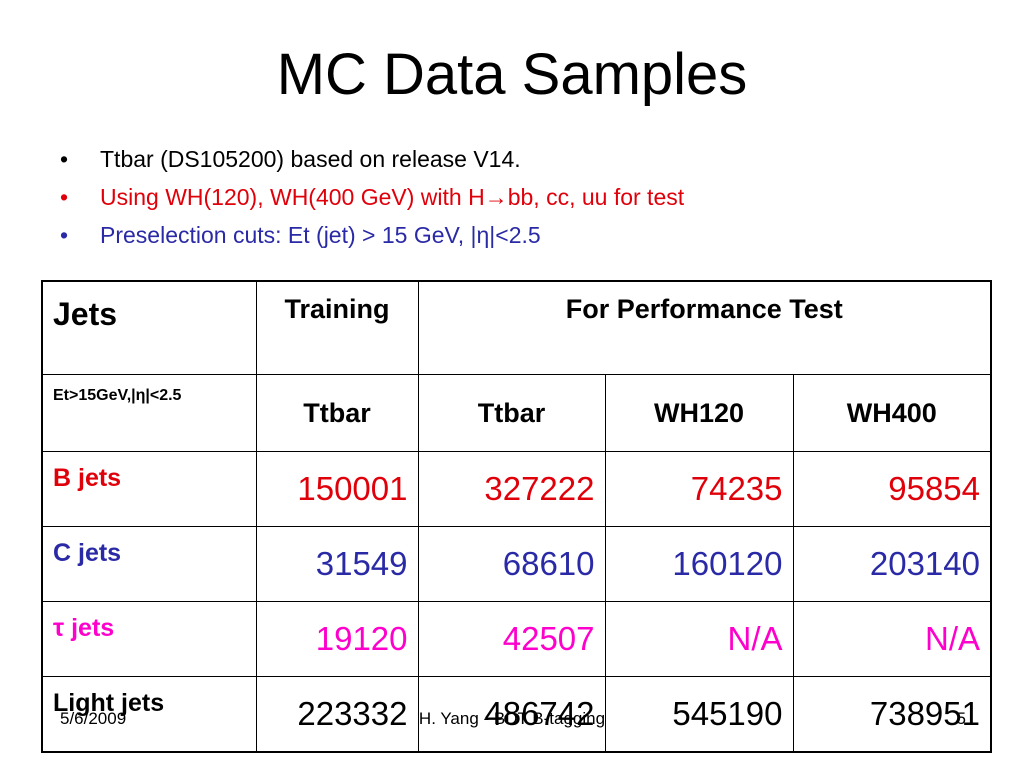 The width and height of the screenshot is (1024, 768). What do you see at coordinates (310, 159) in the screenshot?
I see `bullet-text: Ttbar (DS105200) based on release V14.` at bounding box center [310, 159].